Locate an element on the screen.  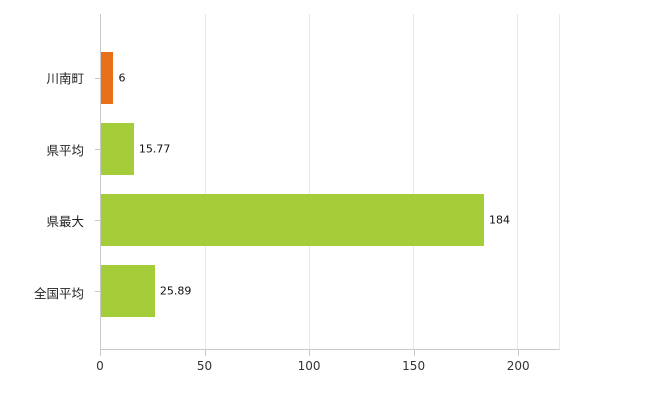
bar-row: 25.89 is located at coordinates (327, 291).